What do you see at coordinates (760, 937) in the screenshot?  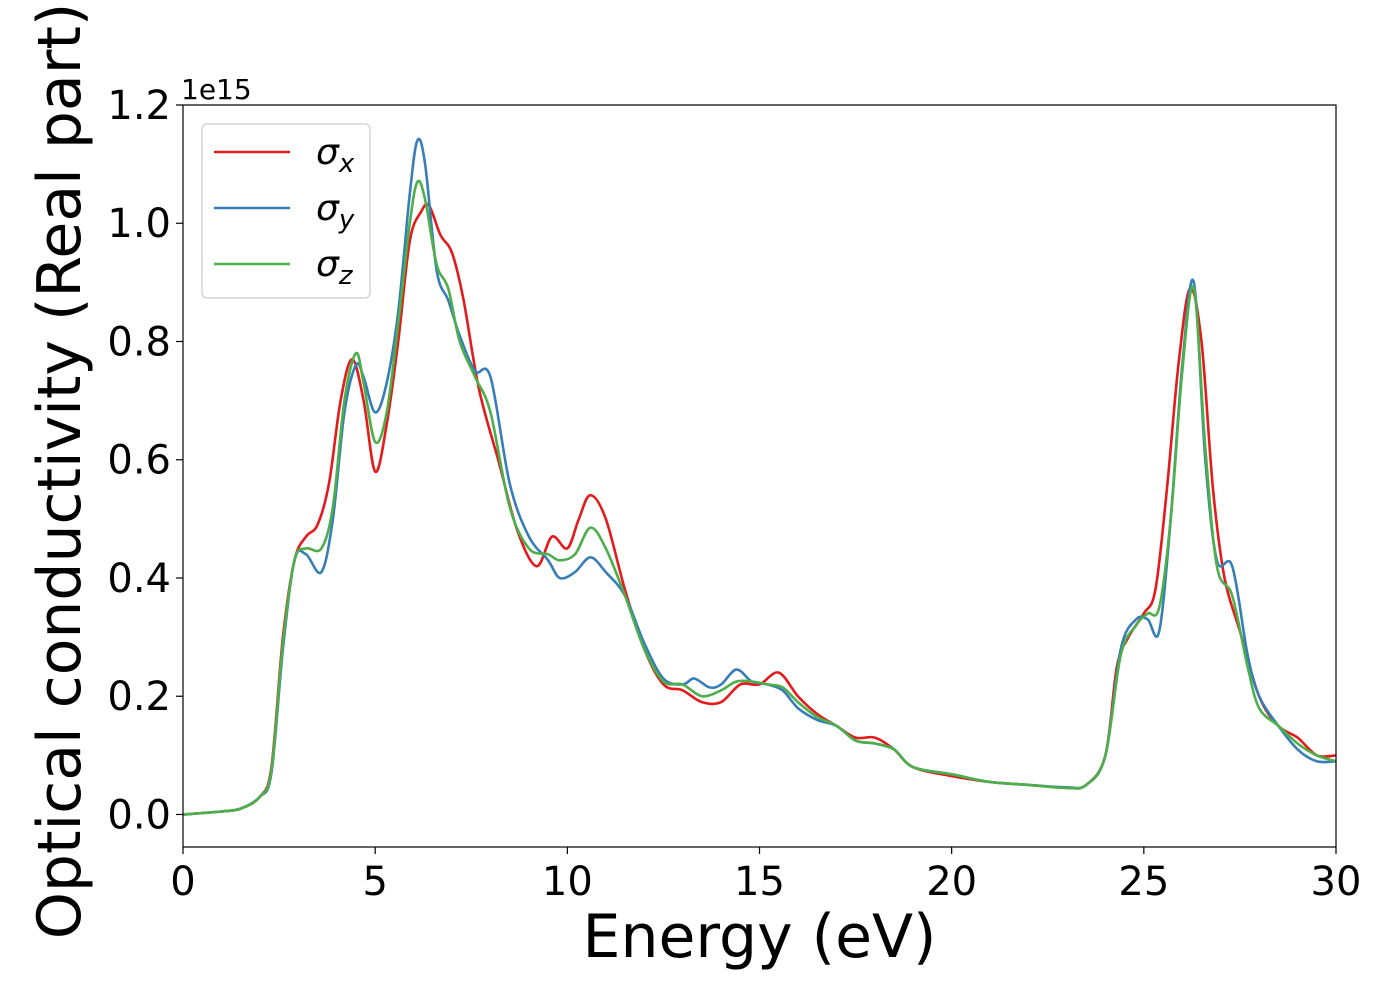 I see `x-axis-label: Energy (eV)` at bounding box center [760, 937].